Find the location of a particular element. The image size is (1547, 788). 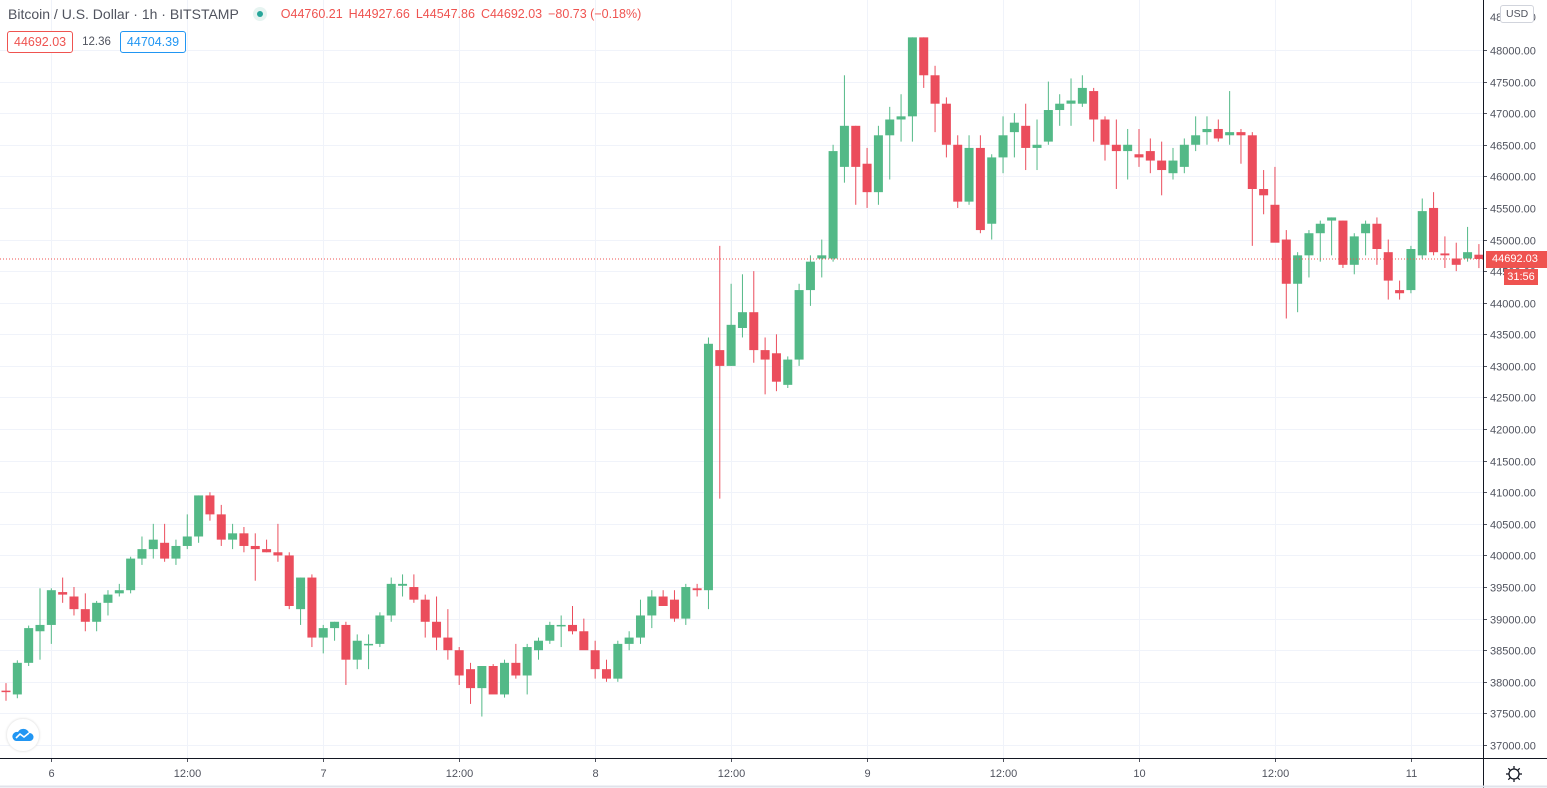

price-axis-label: 46000.00 is located at coordinates (1513, 178).